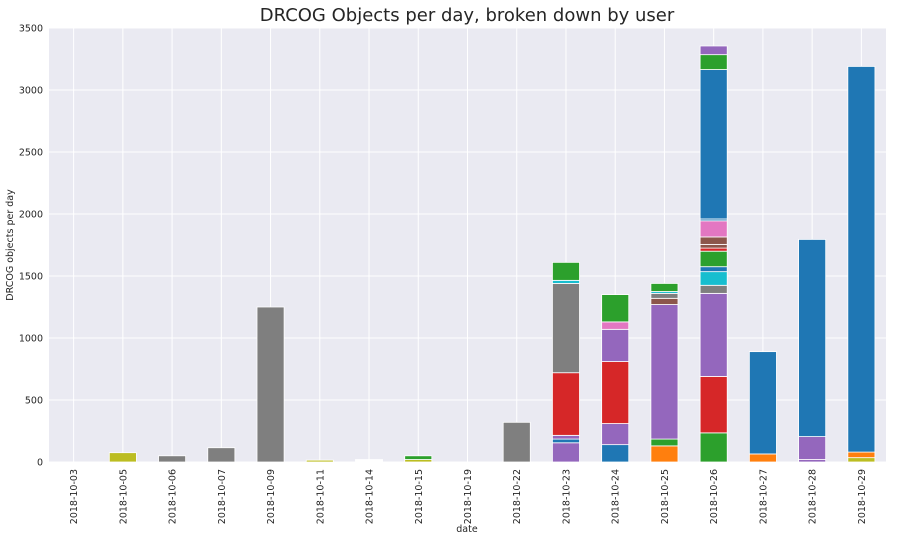  What do you see at coordinates (862, 496) in the screenshot?
I see `x-tick-label: 2018-10-29` at bounding box center [862, 496].